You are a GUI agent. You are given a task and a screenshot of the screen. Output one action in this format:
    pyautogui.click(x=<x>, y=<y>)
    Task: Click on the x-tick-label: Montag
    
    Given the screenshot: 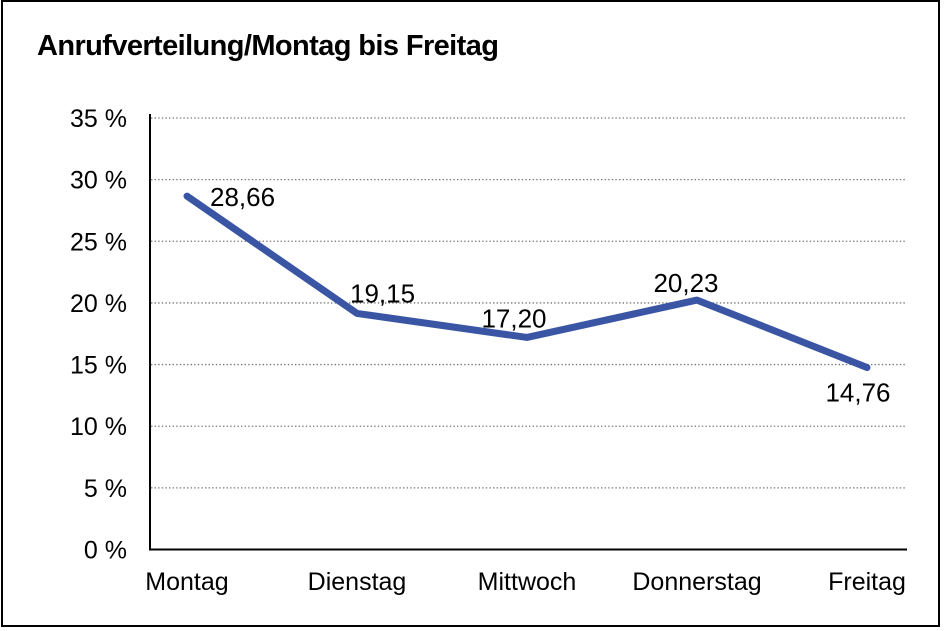 What is the action you would take?
    pyautogui.click(x=186, y=582)
    